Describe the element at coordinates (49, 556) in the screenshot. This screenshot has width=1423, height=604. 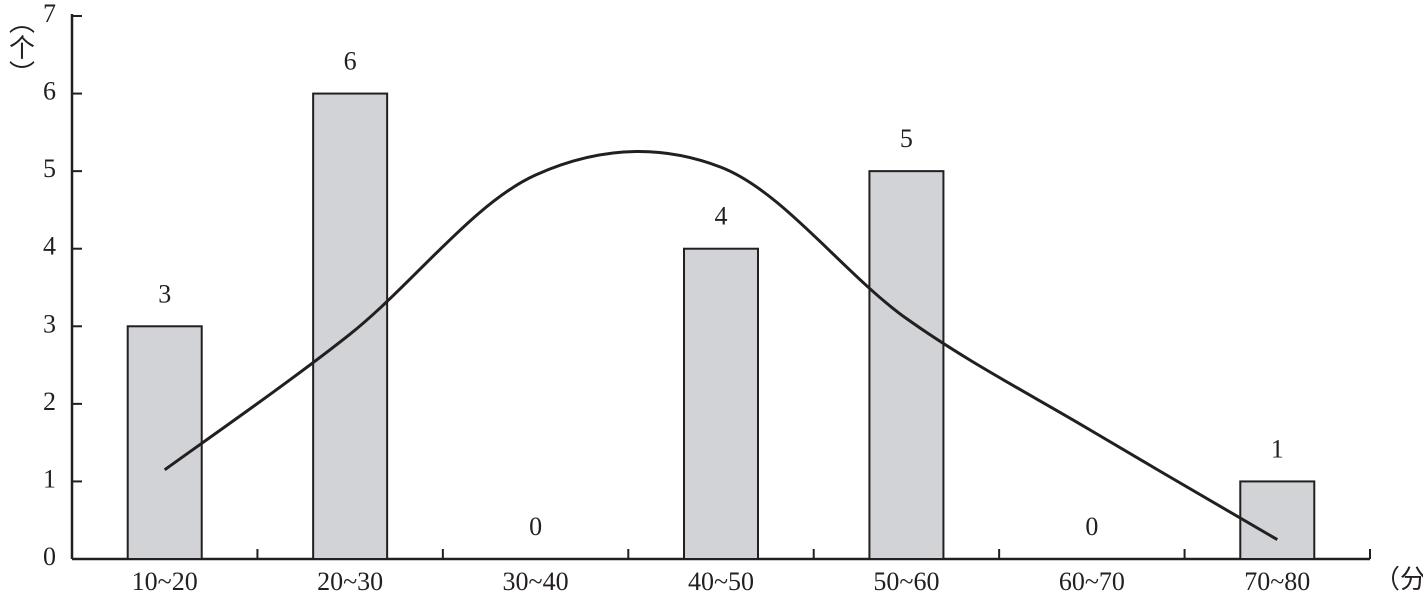
I see `y-tick-label: 0` at that location.